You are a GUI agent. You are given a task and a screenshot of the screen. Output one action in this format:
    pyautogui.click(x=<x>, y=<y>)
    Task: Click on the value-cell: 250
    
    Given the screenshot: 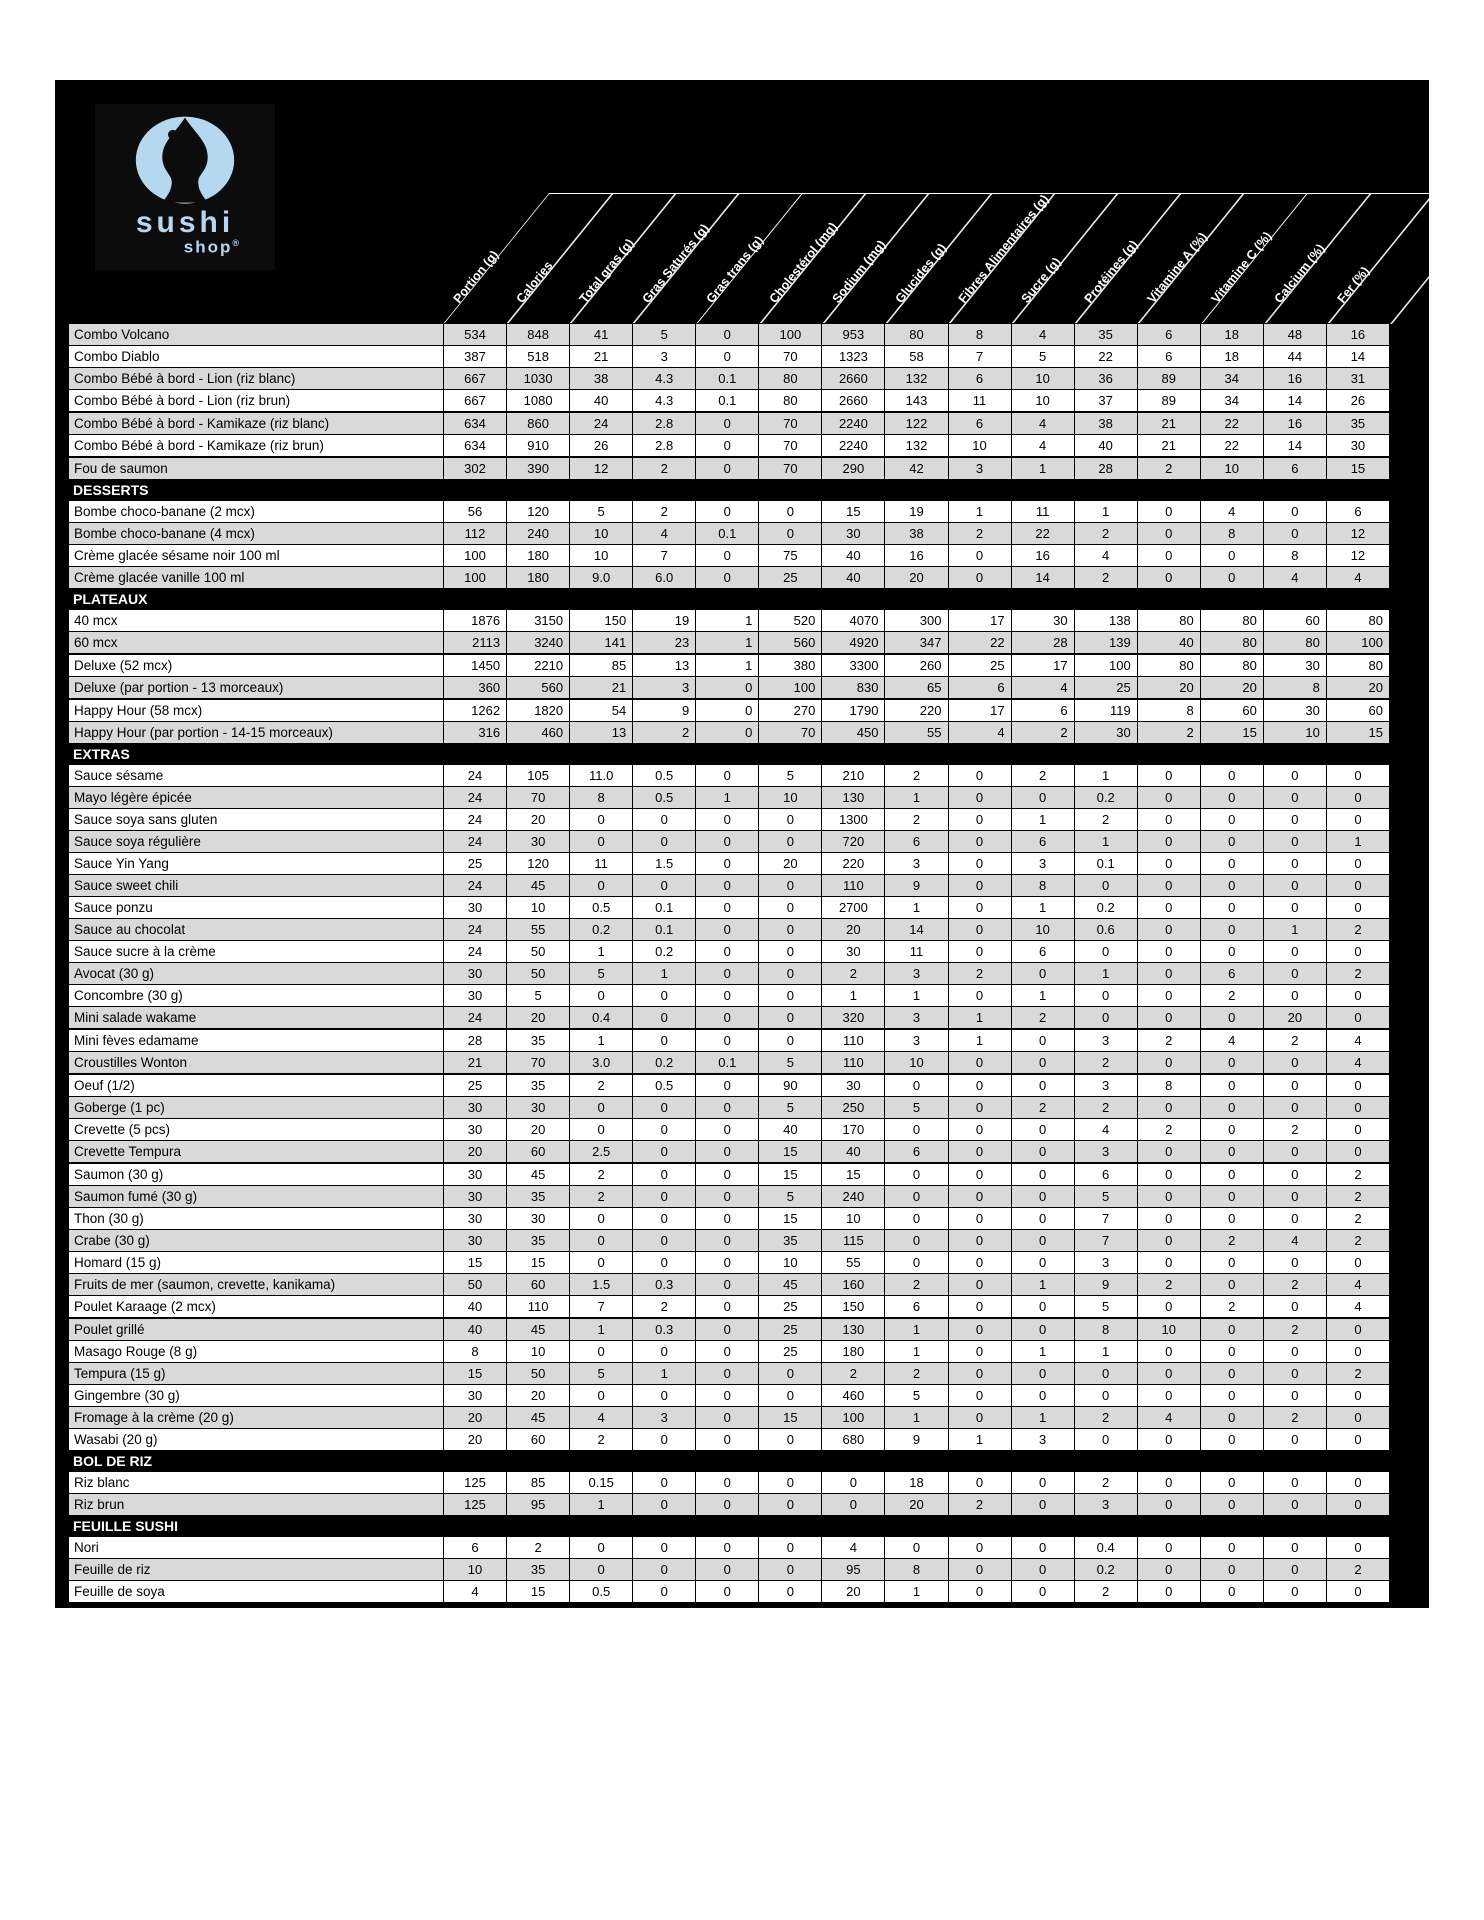 What is the action you would take?
    pyautogui.click(x=853, y=1107)
    